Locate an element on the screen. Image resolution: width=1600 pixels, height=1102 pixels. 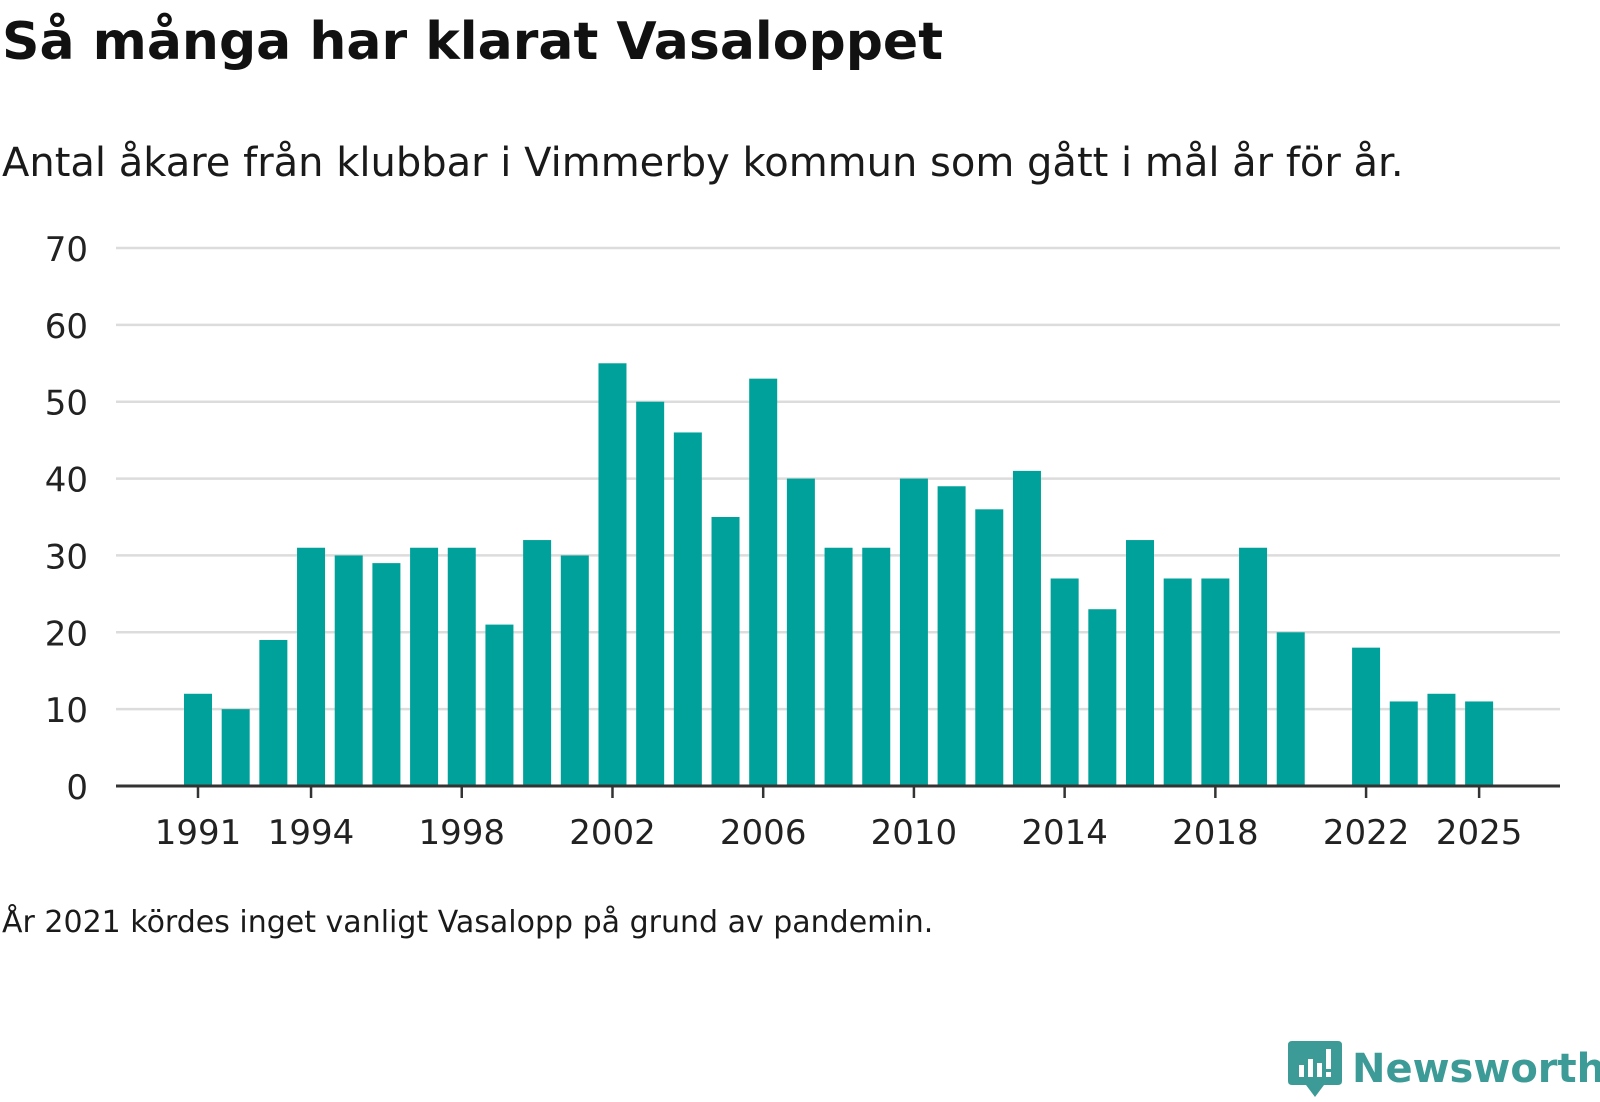
bar-1991 is located at coordinates (198, 739).